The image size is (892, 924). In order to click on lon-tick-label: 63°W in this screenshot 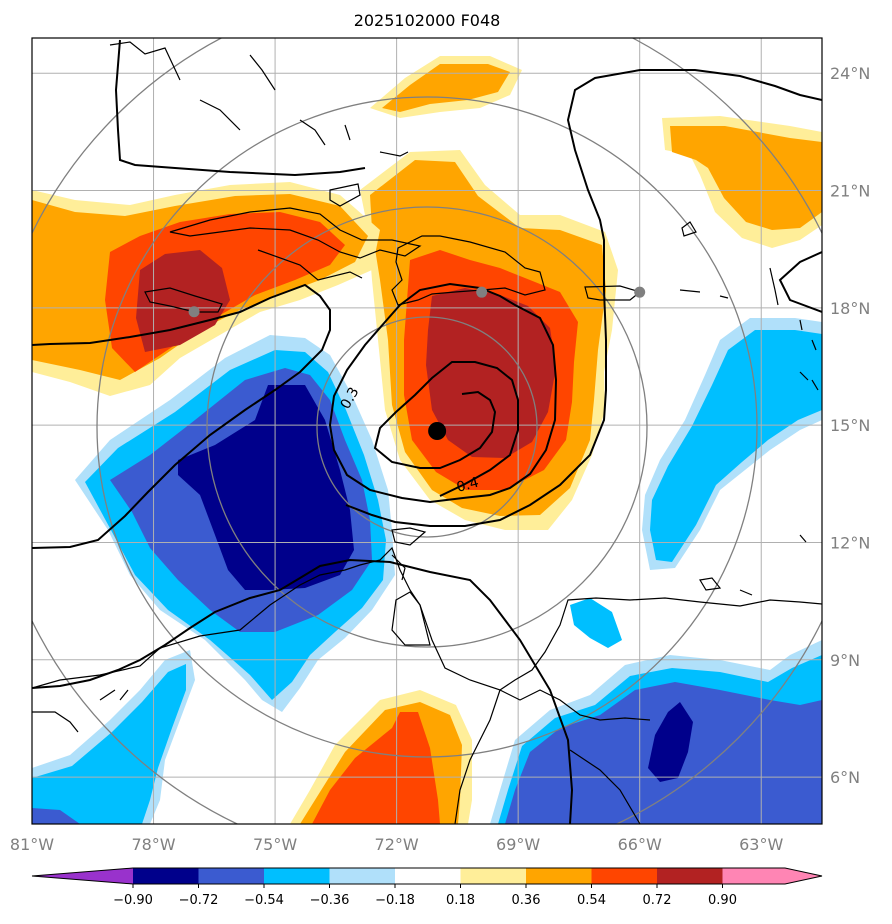, I will do `click(761, 844)`.